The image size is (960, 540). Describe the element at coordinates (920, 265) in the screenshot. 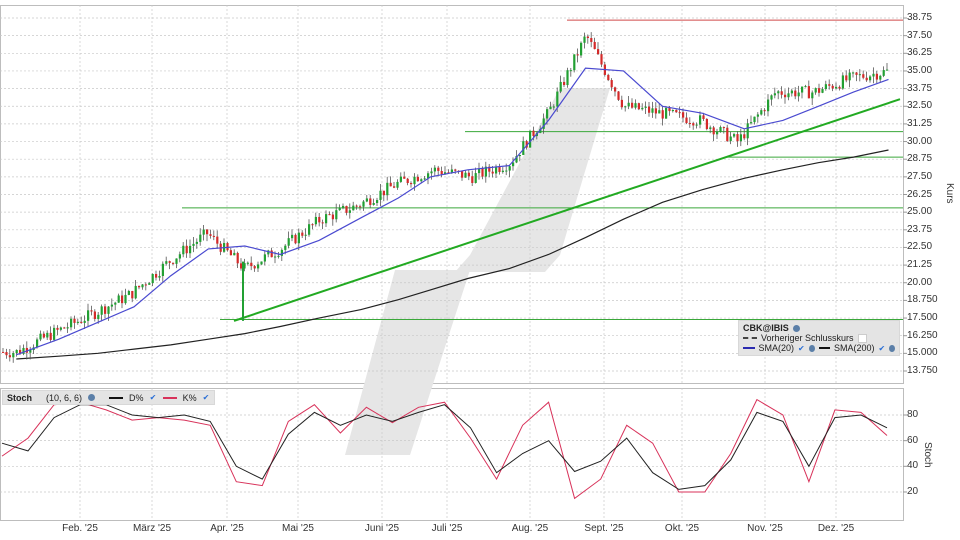

I see `price-tick-label: 21.25` at that location.